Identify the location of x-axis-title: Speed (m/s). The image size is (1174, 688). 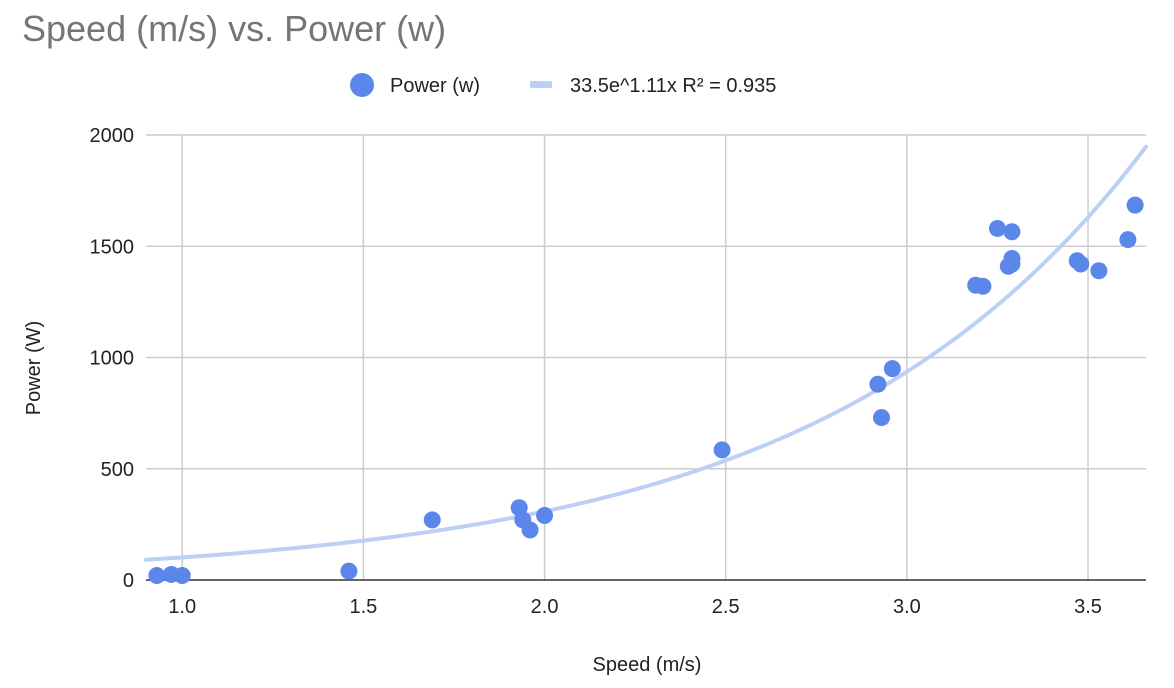
(647, 665).